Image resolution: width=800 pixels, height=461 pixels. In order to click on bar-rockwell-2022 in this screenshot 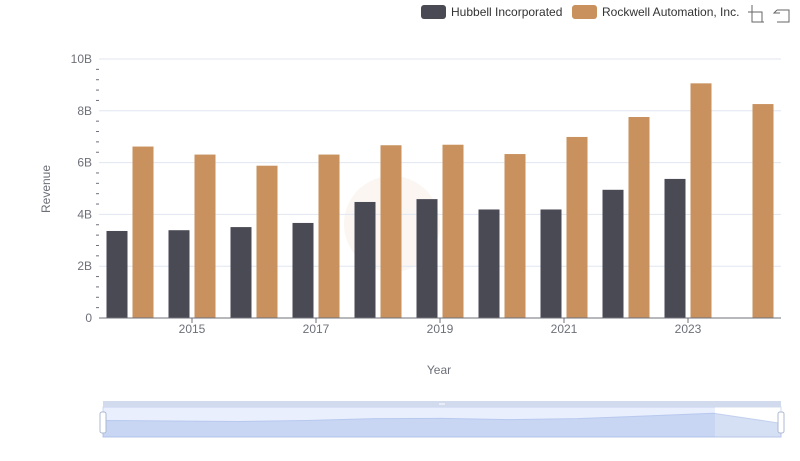, I will do `click(639, 218)`.